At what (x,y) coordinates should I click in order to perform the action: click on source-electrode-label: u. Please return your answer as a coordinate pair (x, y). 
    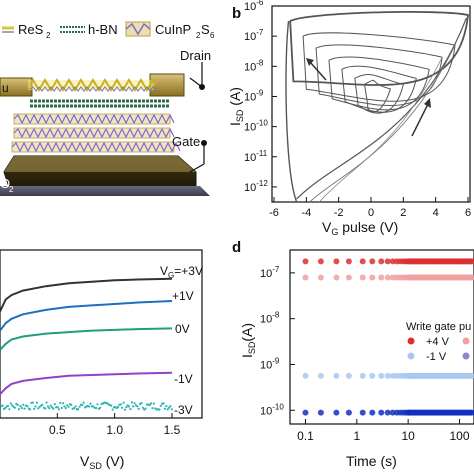
    Looking at the image, I should click on (5, 88).